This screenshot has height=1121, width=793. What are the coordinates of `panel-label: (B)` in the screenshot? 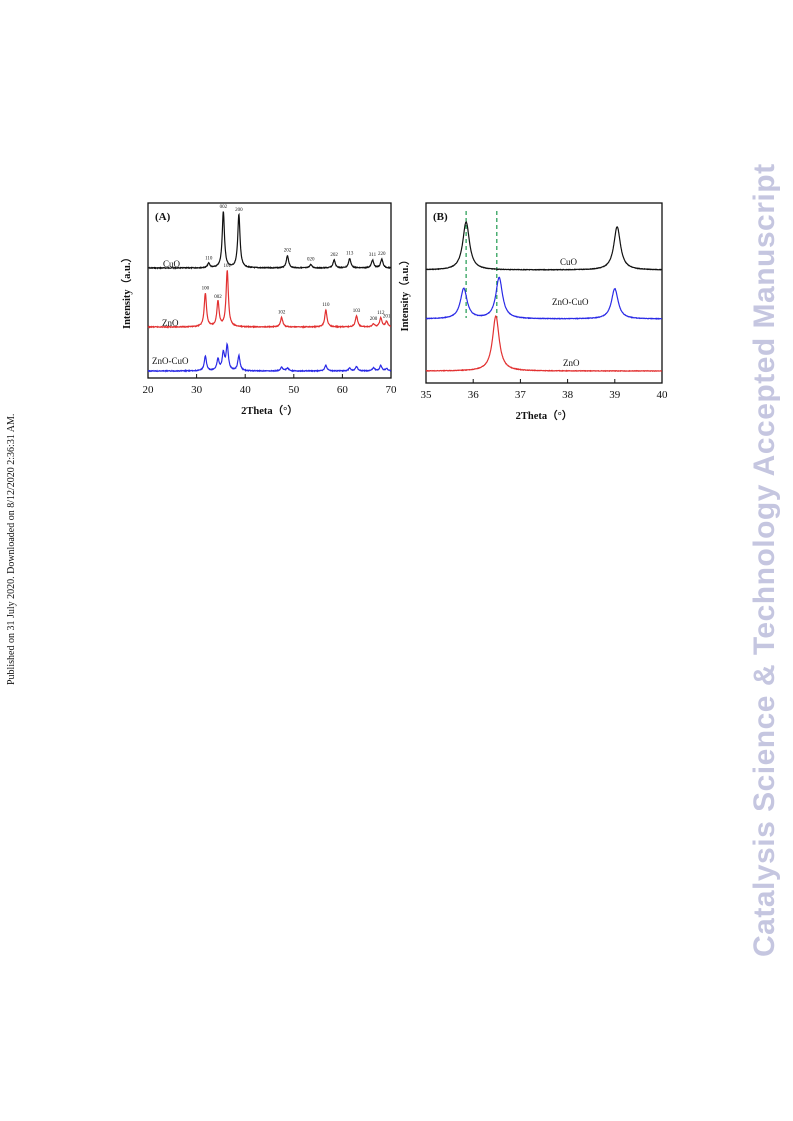 It's located at (440, 217).